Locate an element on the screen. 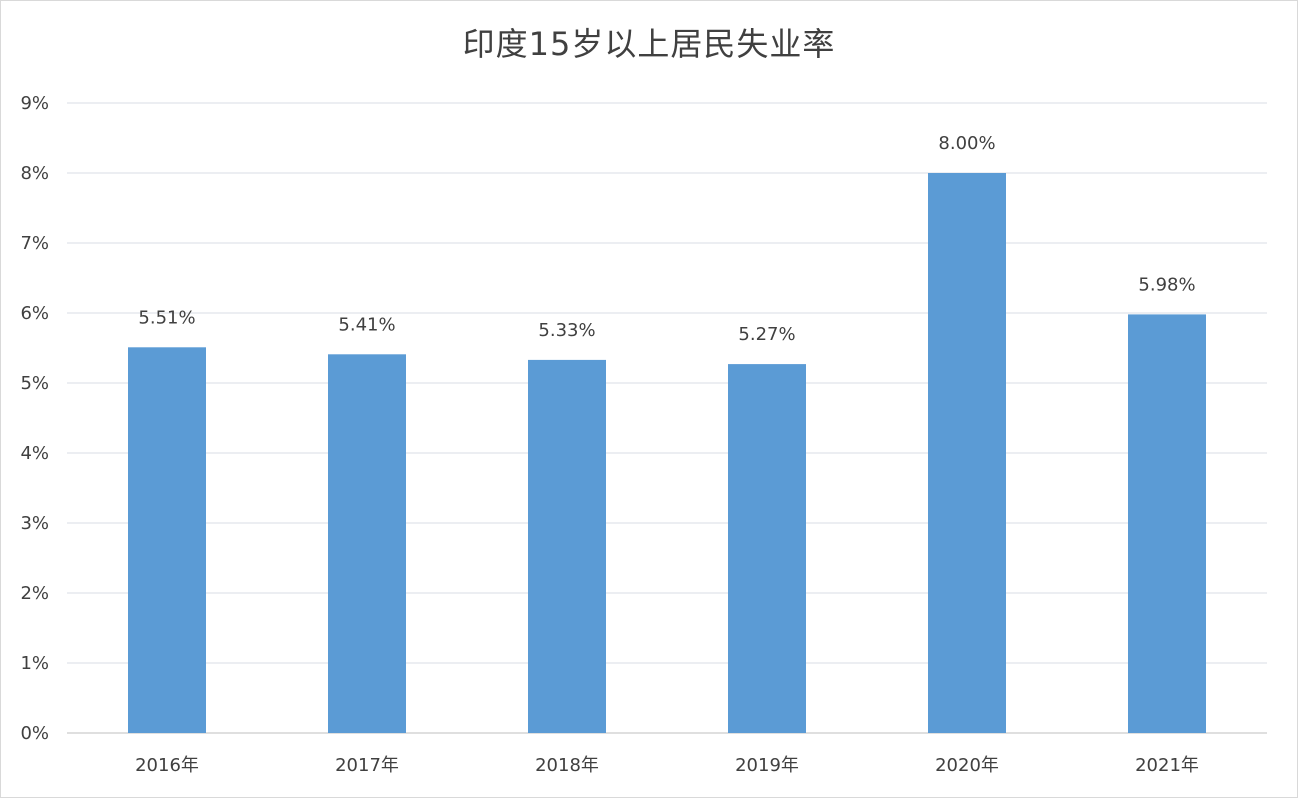 This screenshot has width=1298, height=798. y-tick-label: 4% is located at coordinates (34, 453).